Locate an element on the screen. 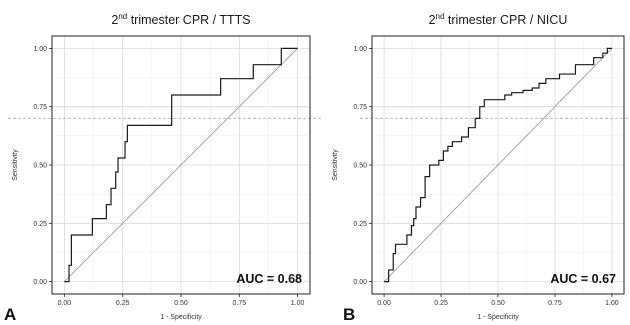 This screenshot has width=630, height=325. panel-label: B is located at coordinates (349, 314).